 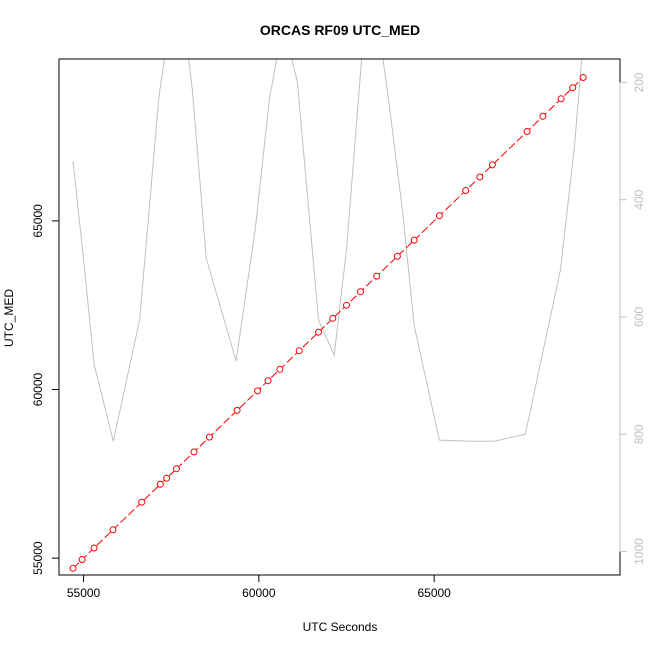 I want to click on y-tick-label: 65000, so click(x=38, y=221).